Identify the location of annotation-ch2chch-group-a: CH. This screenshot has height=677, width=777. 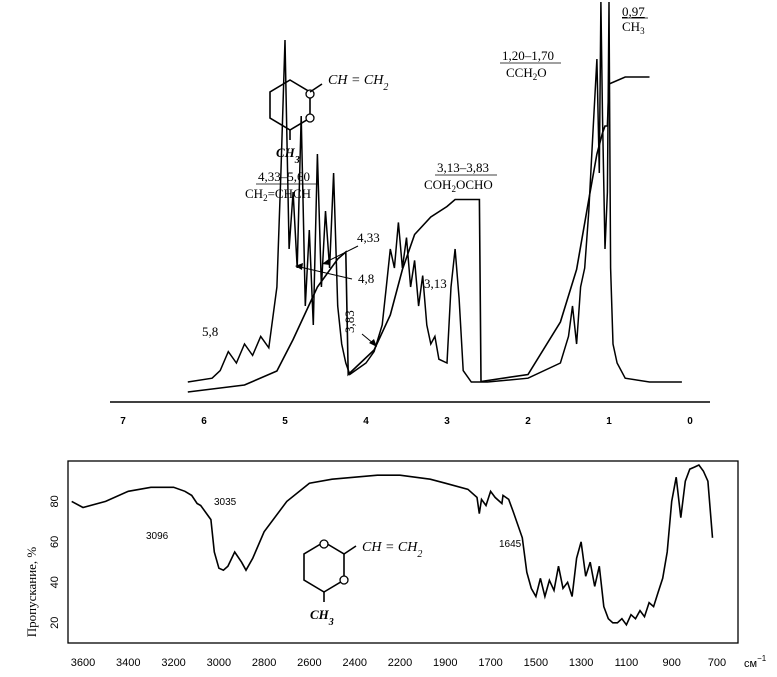
(254, 193).